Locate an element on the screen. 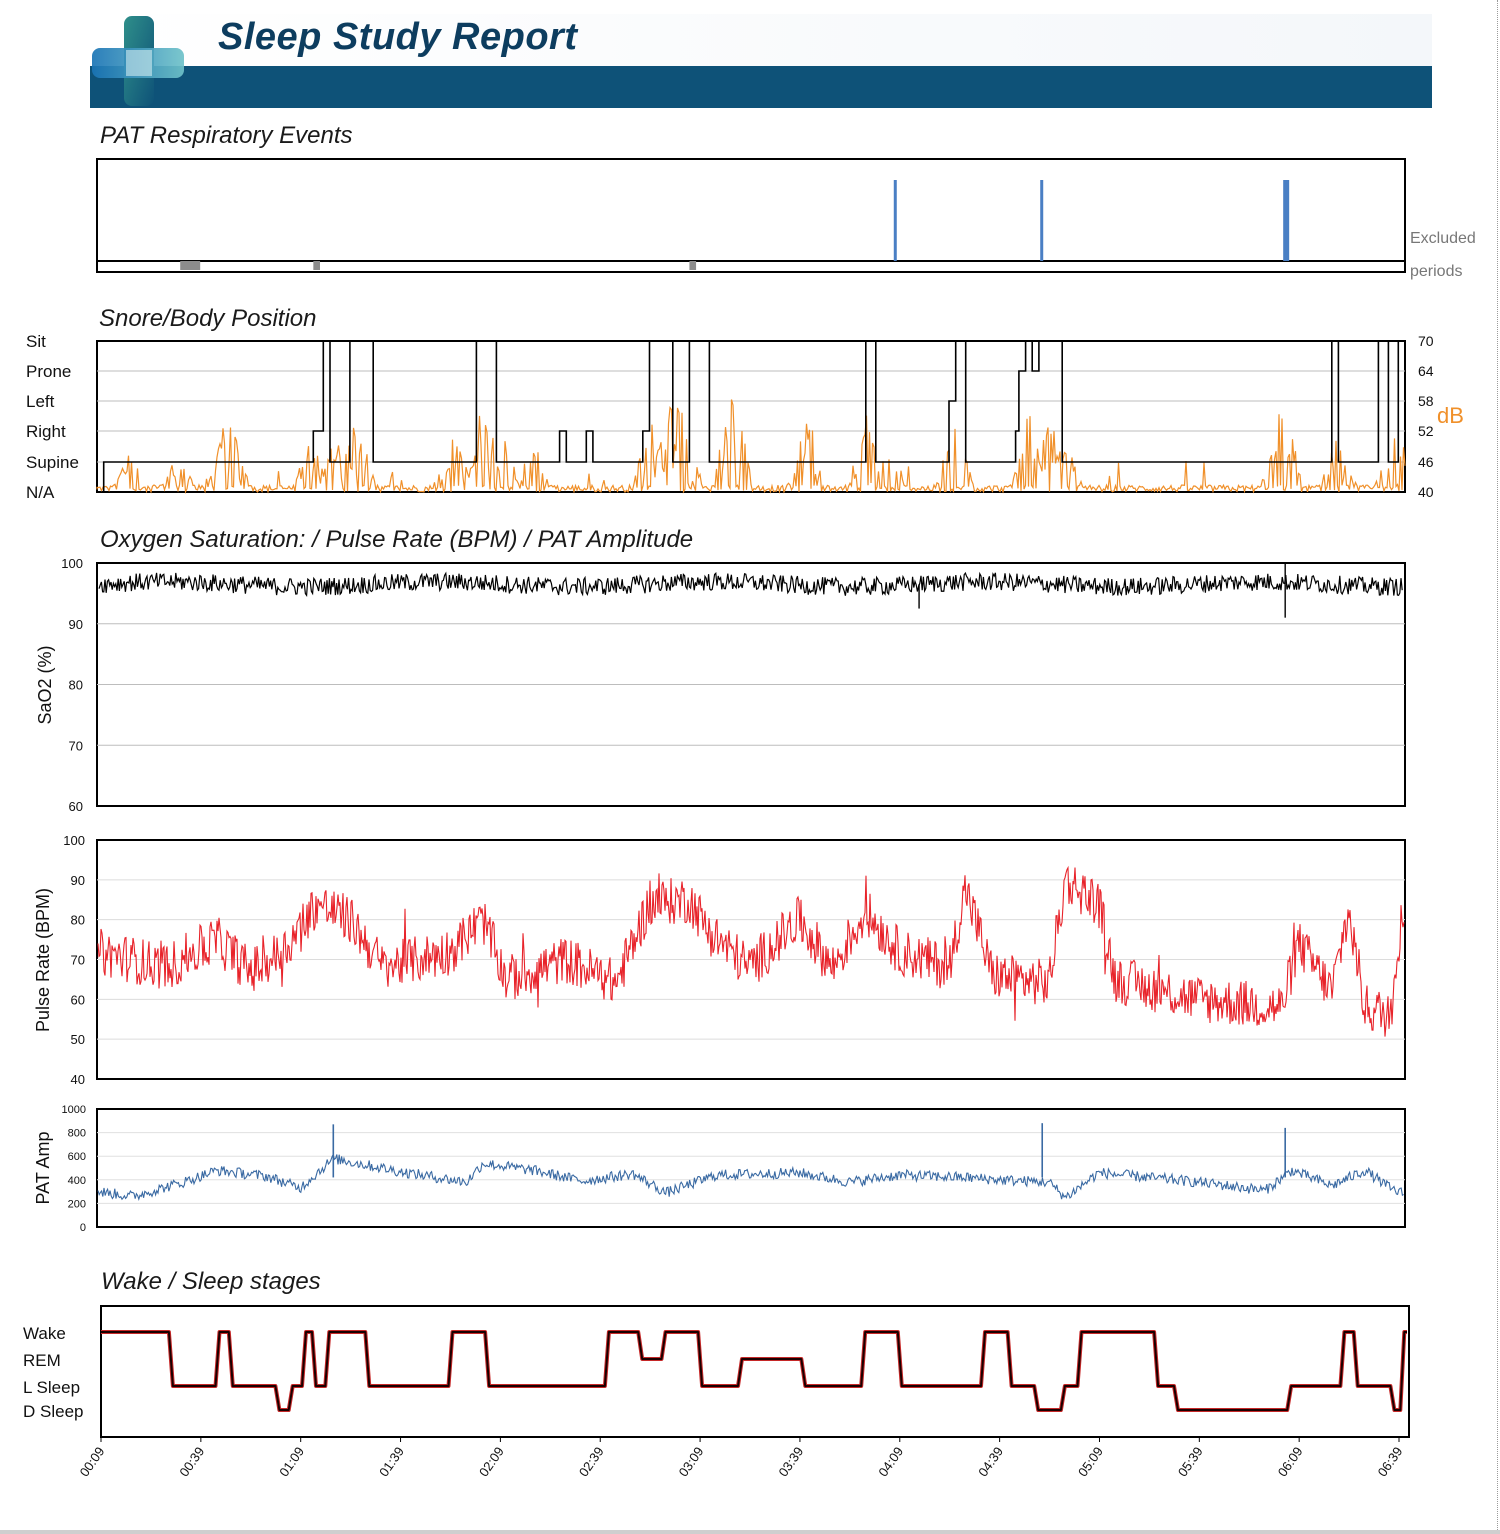 Image resolution: width=1500 pixels, height=1534 pixels. sao2-tick-label: 80 is located at coordinates (76, 685).